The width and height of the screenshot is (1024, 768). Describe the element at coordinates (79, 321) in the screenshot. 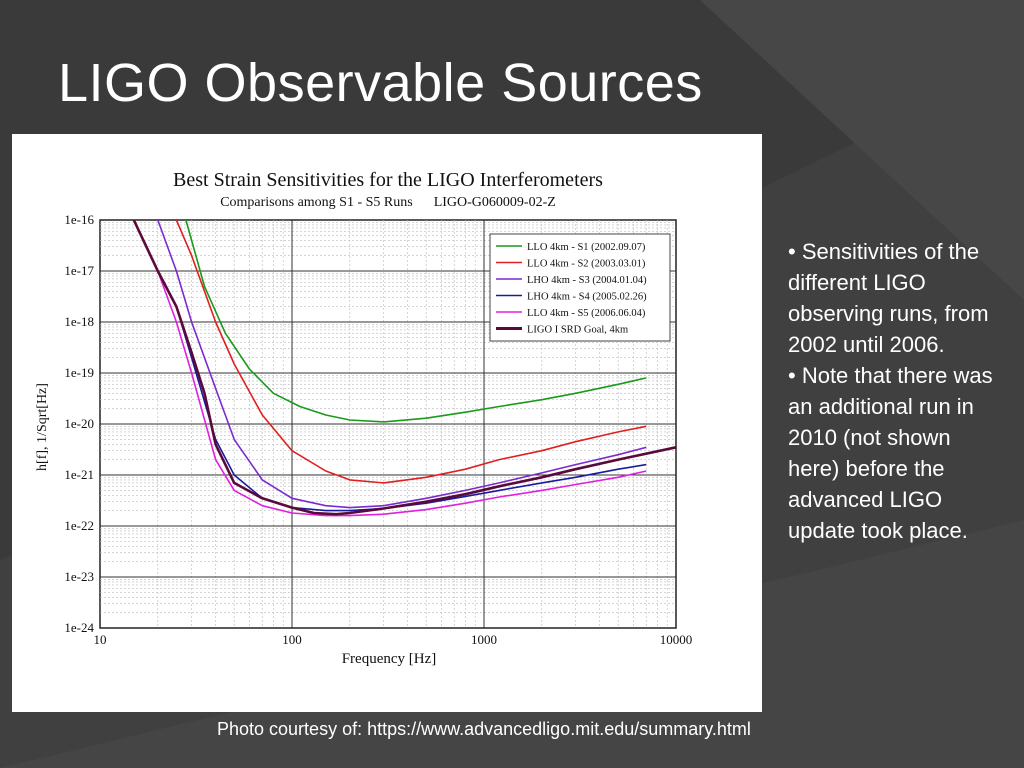

I see `y-tick-label: 1e-18` at that location.